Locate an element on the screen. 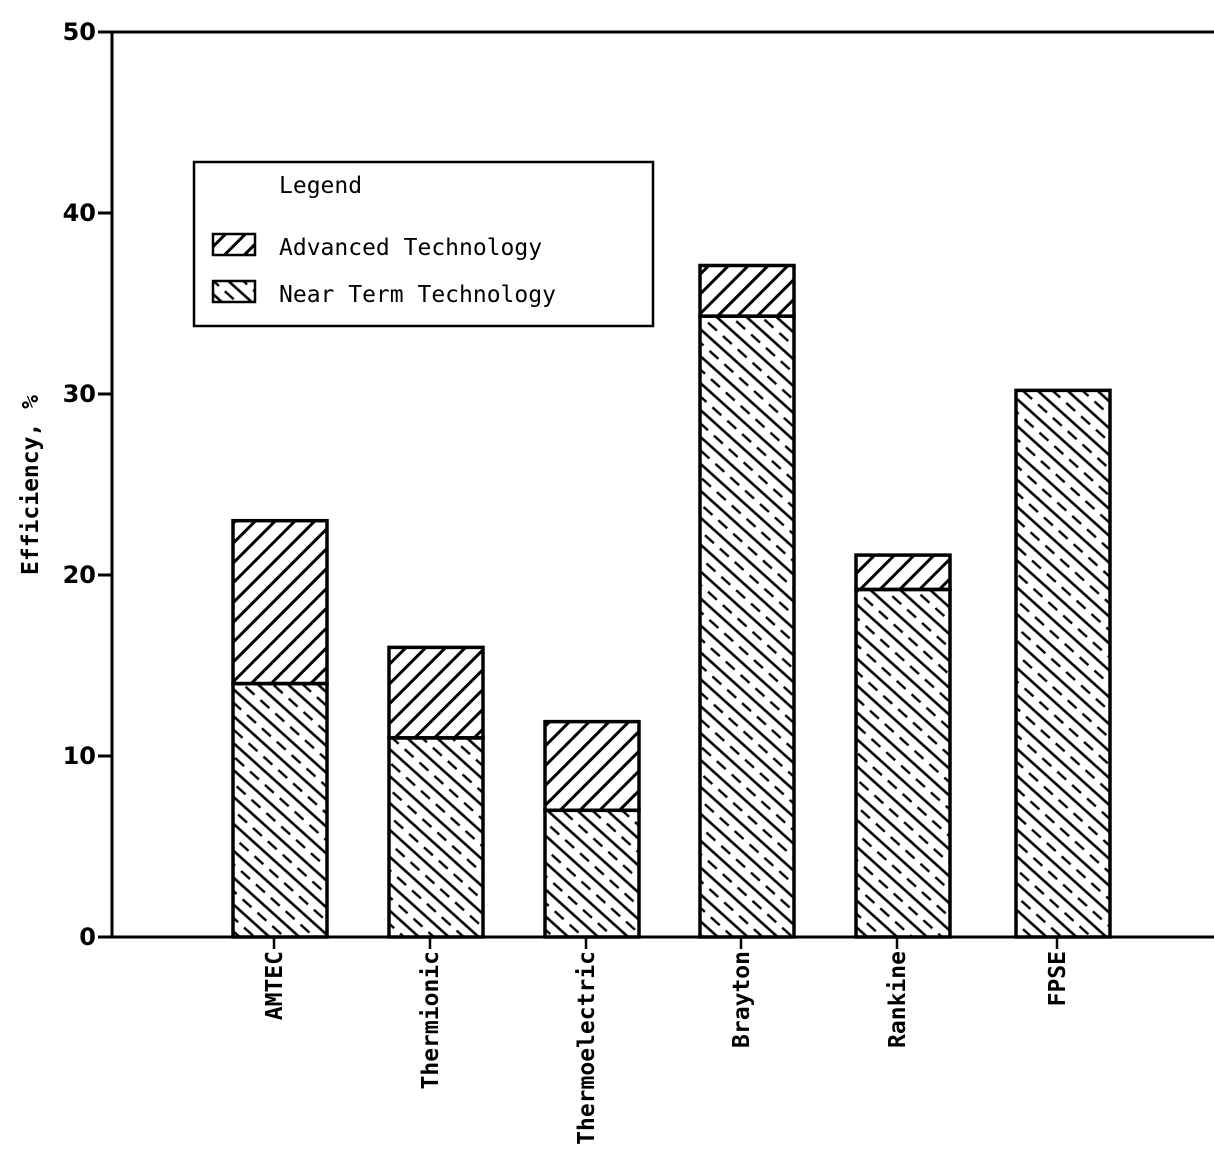 The image size is (1214, 1169). bar-advanced-amtec is located at coordinates (280, 602).